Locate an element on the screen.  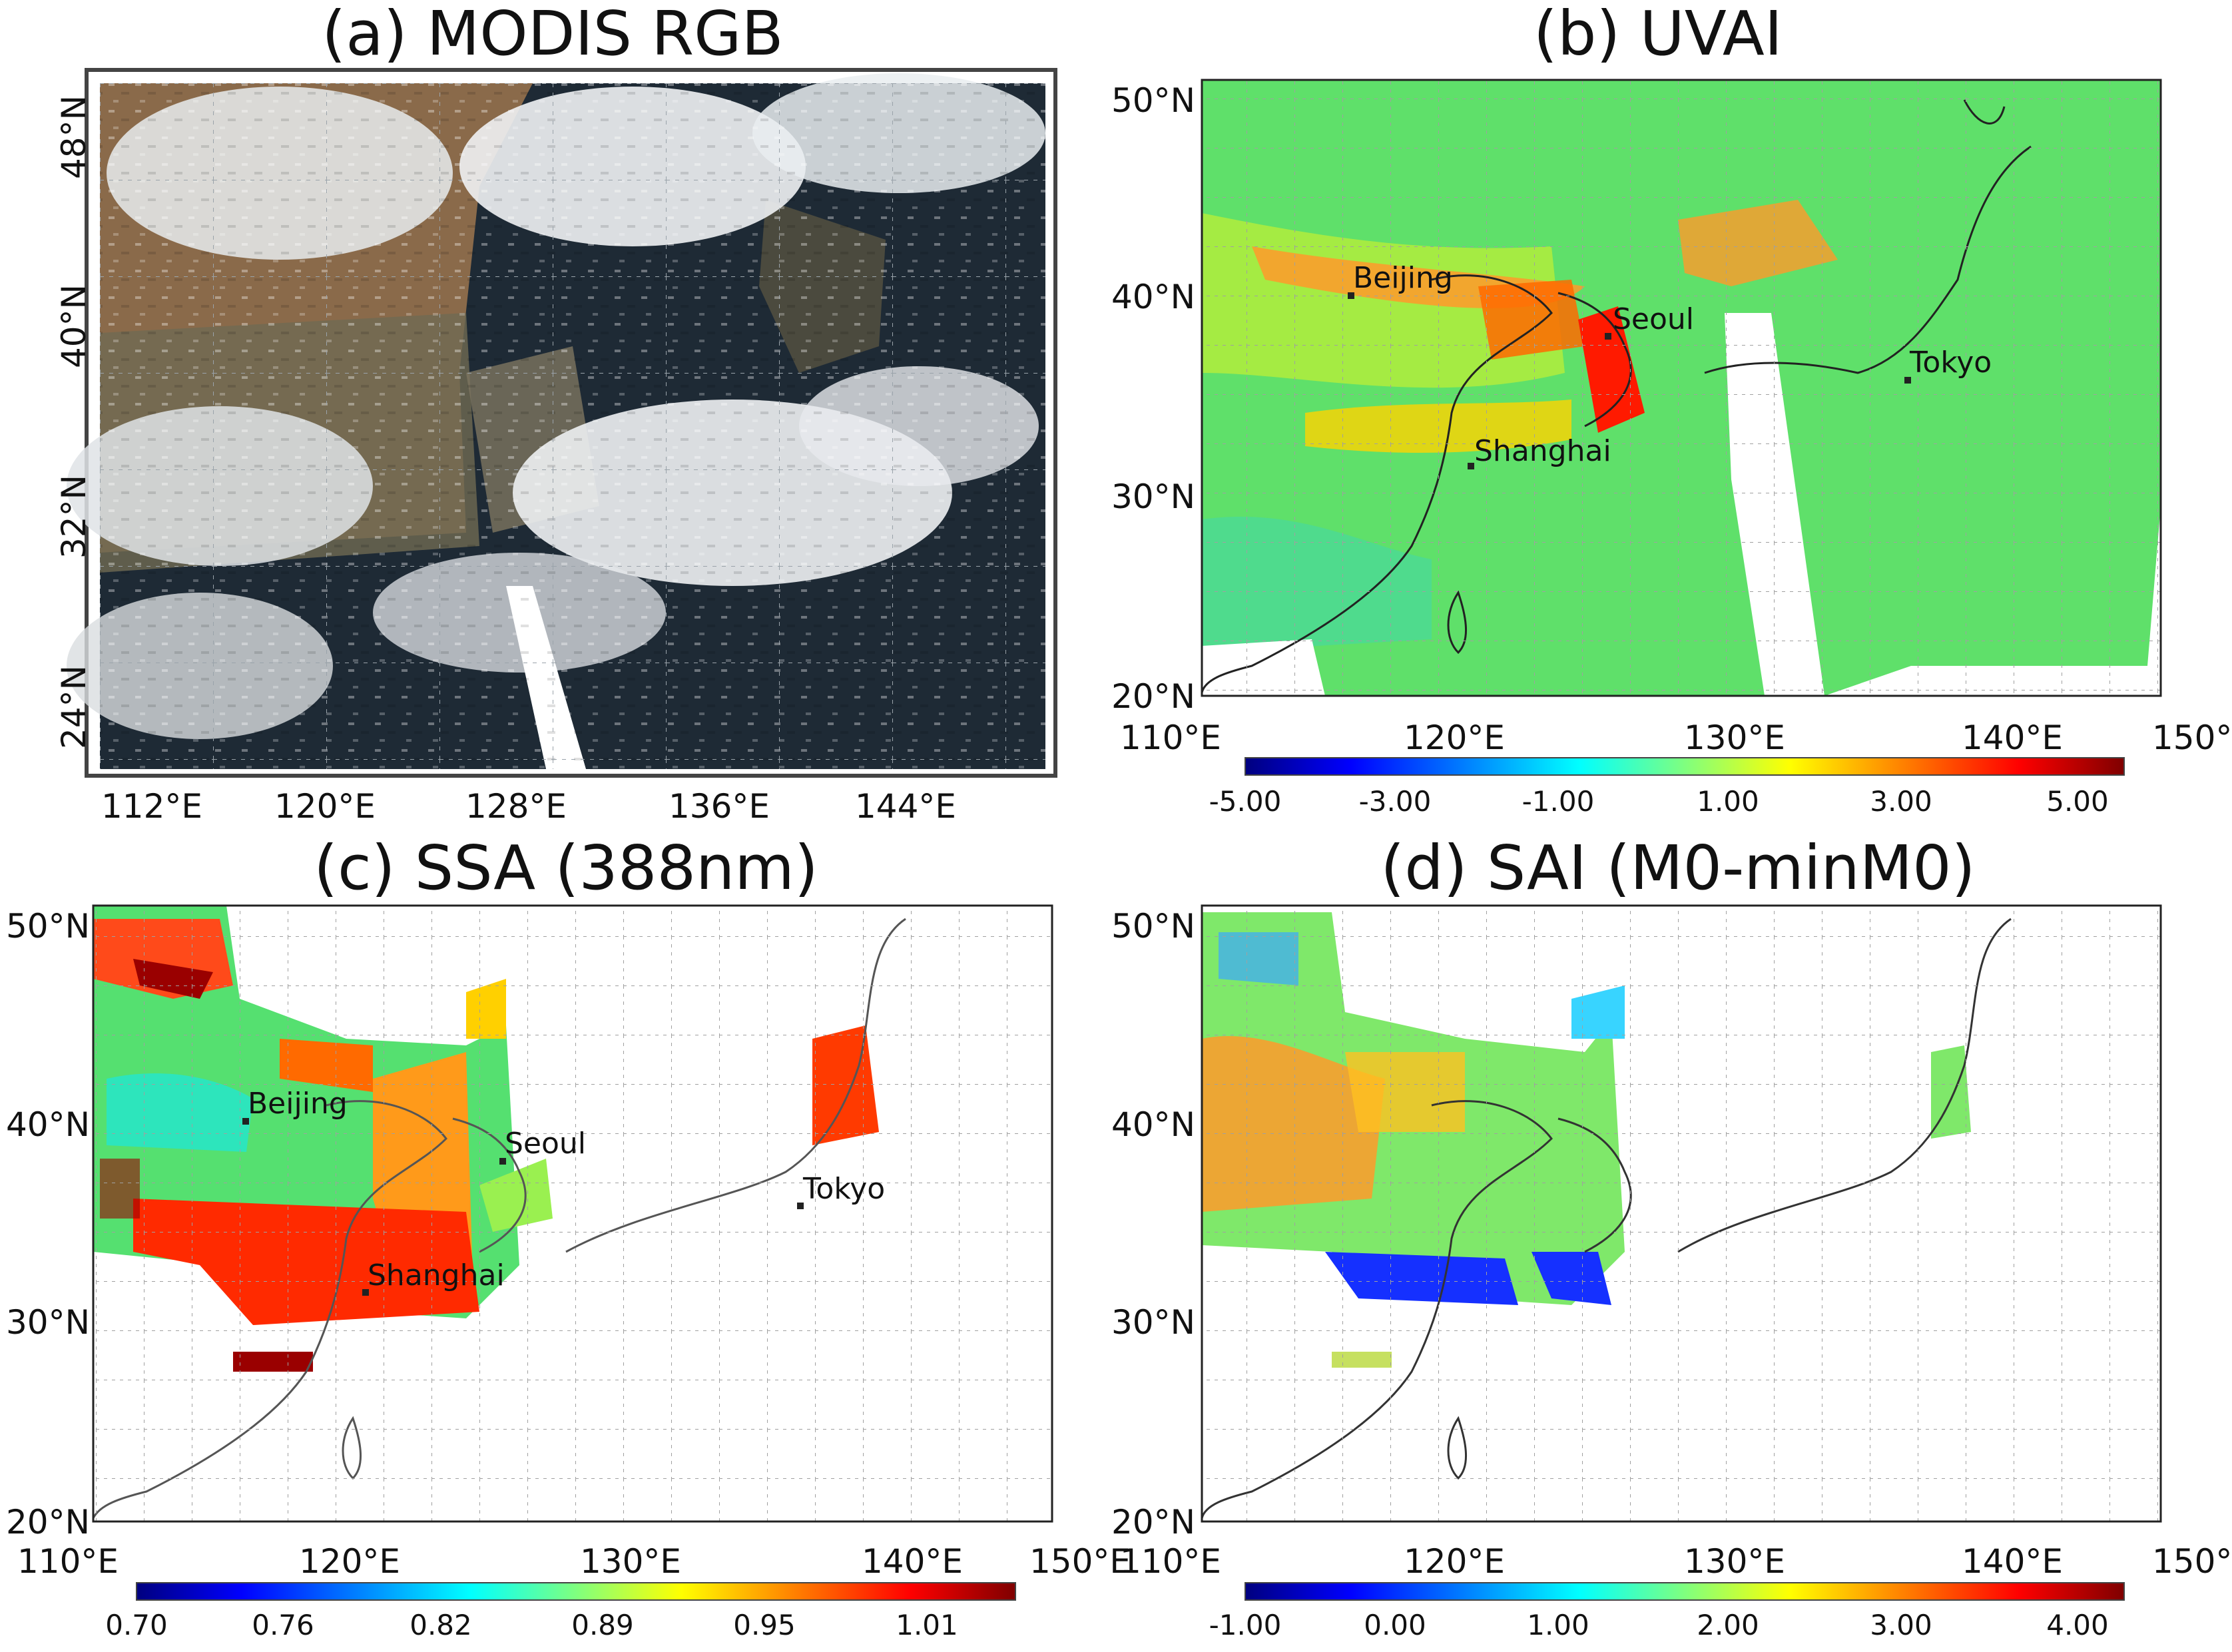
panel-a-lon-tick: 144°E is located at coordinates (905, 806).